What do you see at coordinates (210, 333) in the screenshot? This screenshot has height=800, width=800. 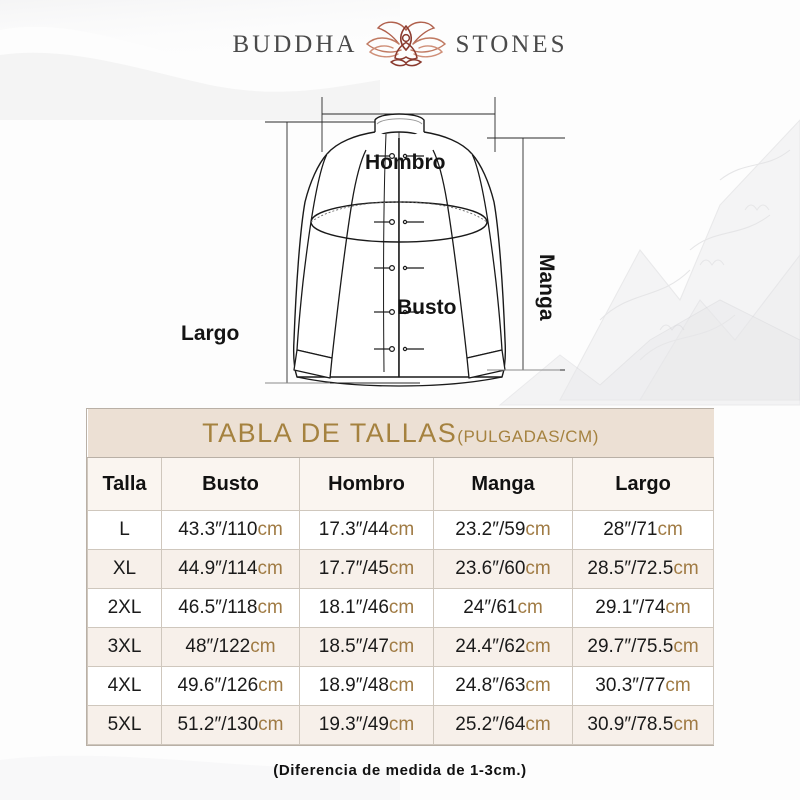 I see `dimension-label-length: Largo` at bounding box center [210, 333].